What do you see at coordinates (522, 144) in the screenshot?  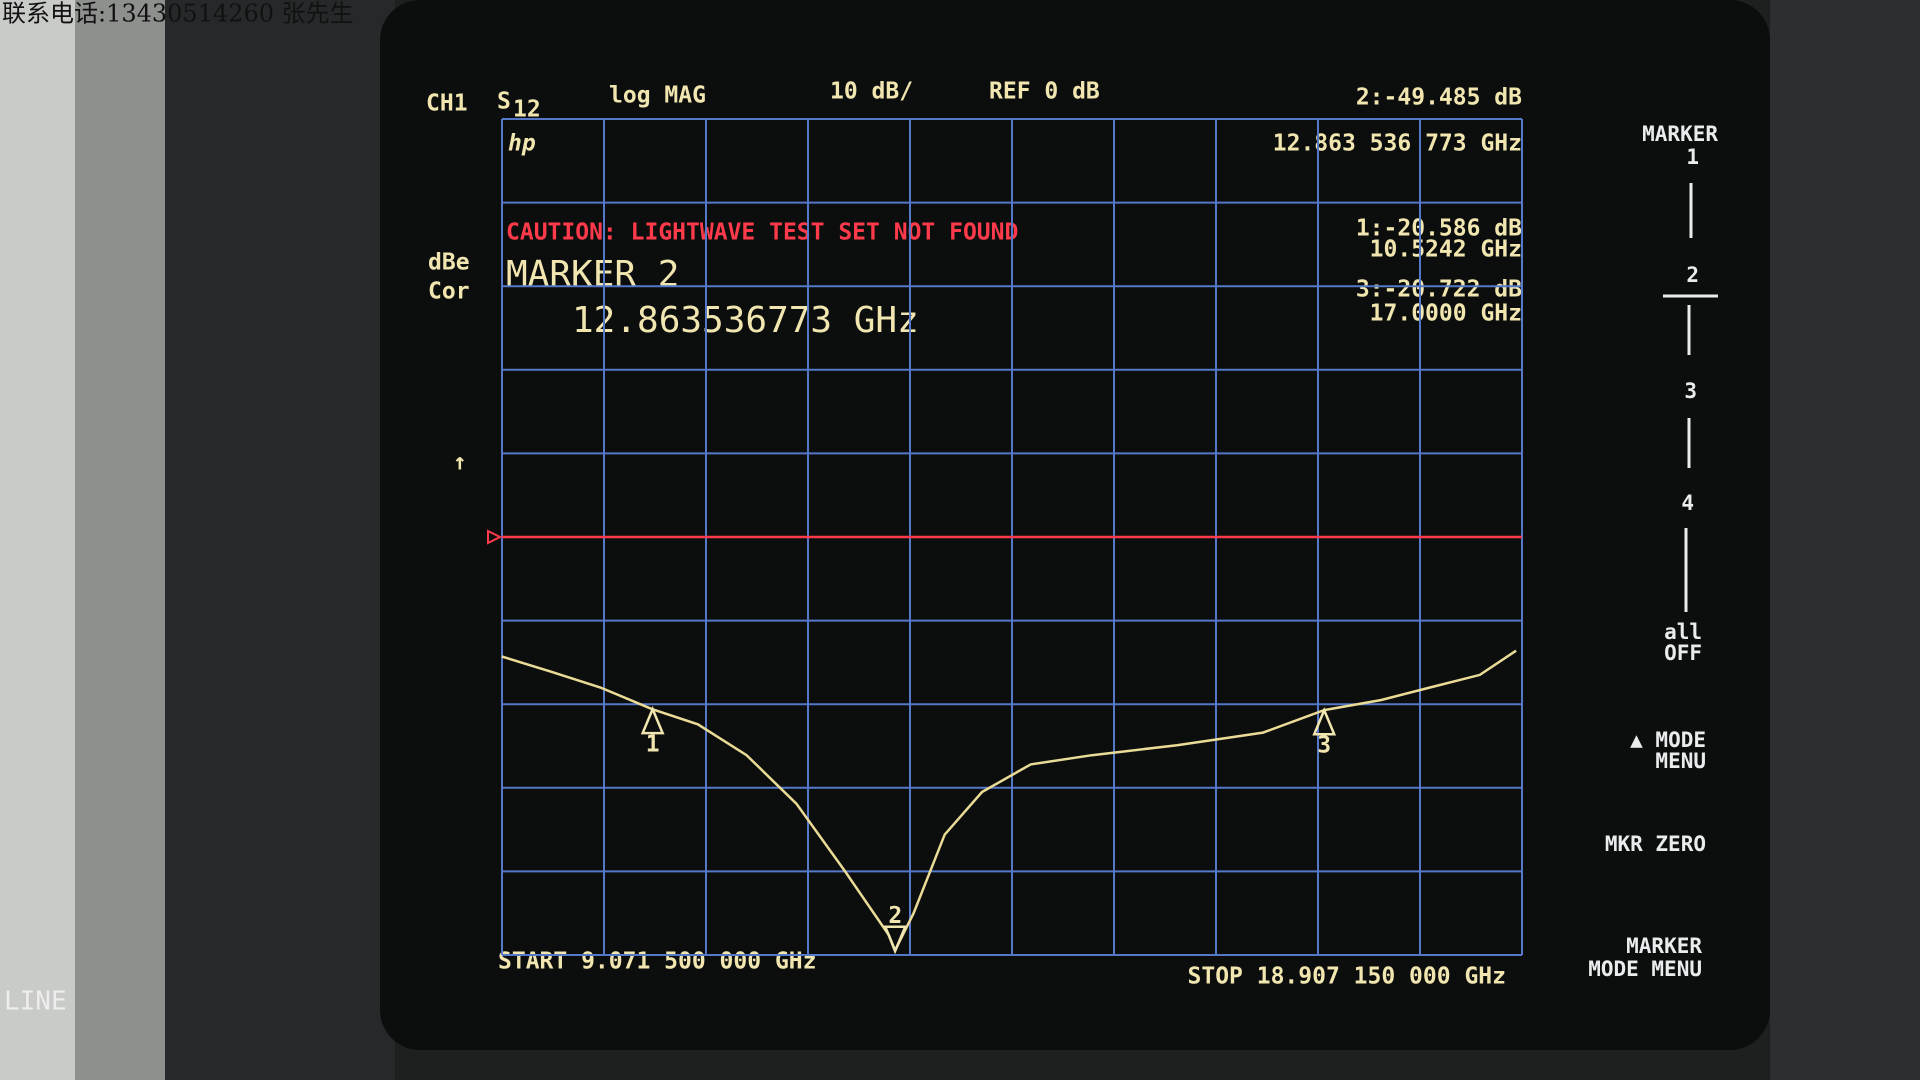 I see `logo: hp` at bounding box center [522, 144].